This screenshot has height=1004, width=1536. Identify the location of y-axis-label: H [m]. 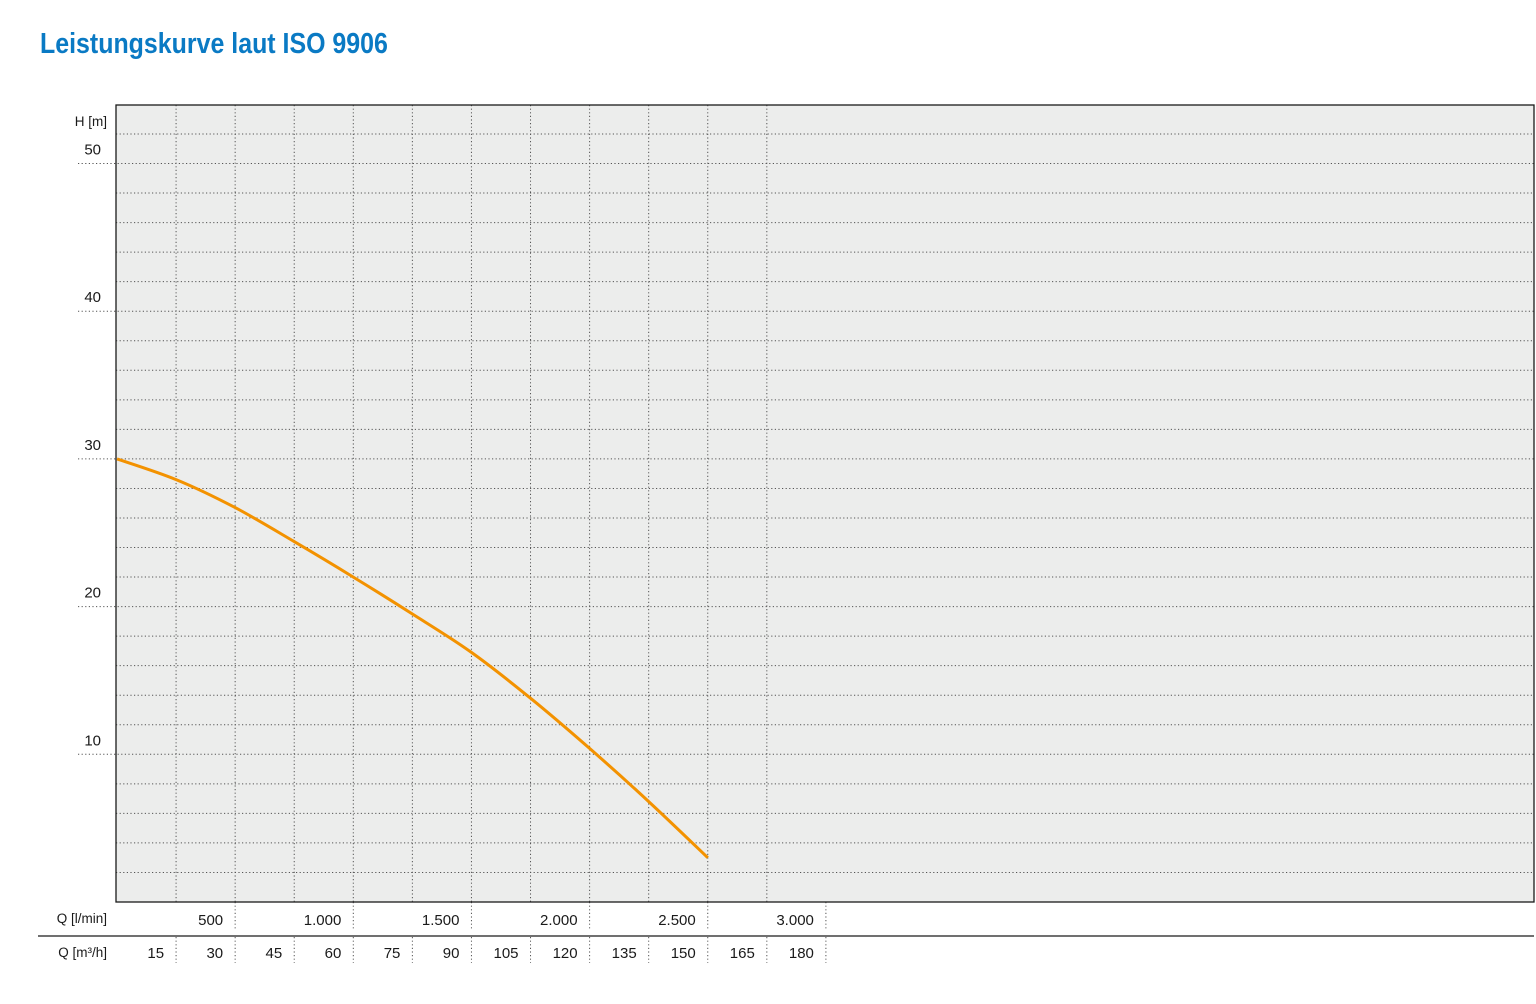
(91, 121).